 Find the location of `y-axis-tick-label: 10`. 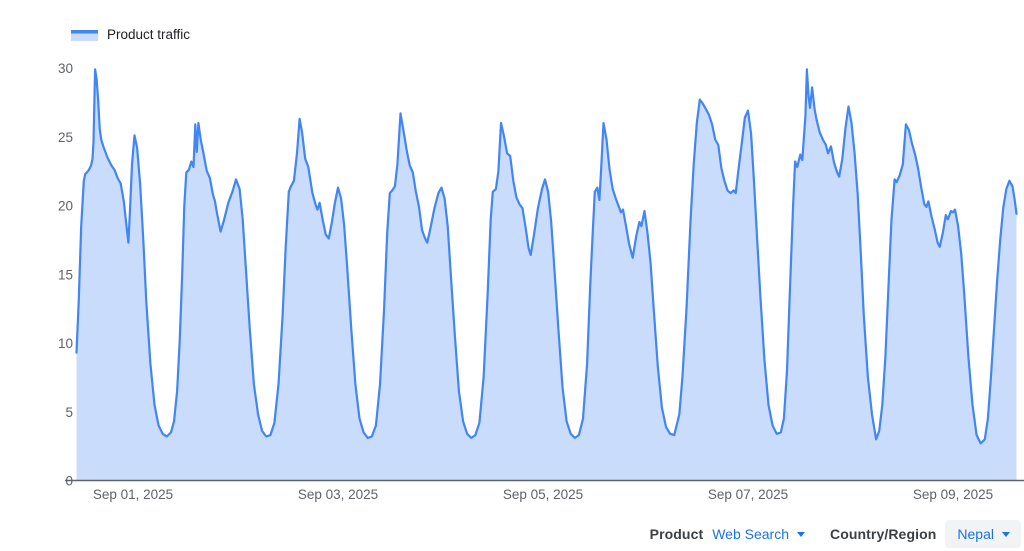

y-axis-tick-label: 10 is located at coordinates (65, 343).